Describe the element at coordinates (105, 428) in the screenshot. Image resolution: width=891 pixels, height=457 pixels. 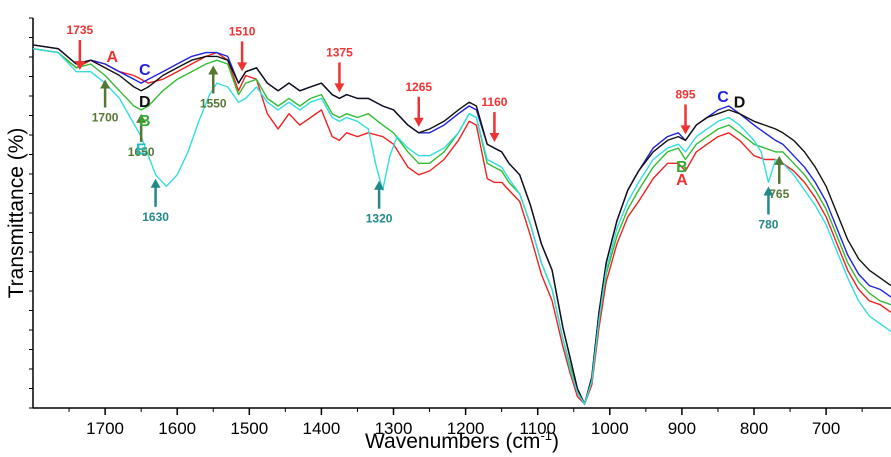
I see `x-tick-label: 1700` at that location.